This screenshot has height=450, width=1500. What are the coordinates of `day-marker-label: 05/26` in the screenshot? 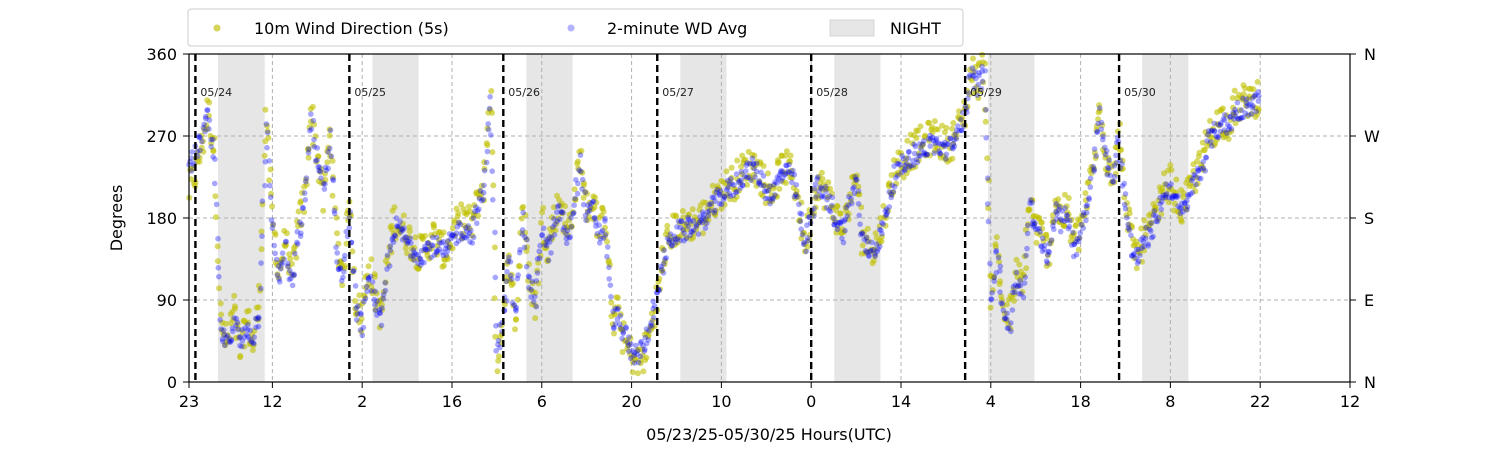 It's located at (524, 92).